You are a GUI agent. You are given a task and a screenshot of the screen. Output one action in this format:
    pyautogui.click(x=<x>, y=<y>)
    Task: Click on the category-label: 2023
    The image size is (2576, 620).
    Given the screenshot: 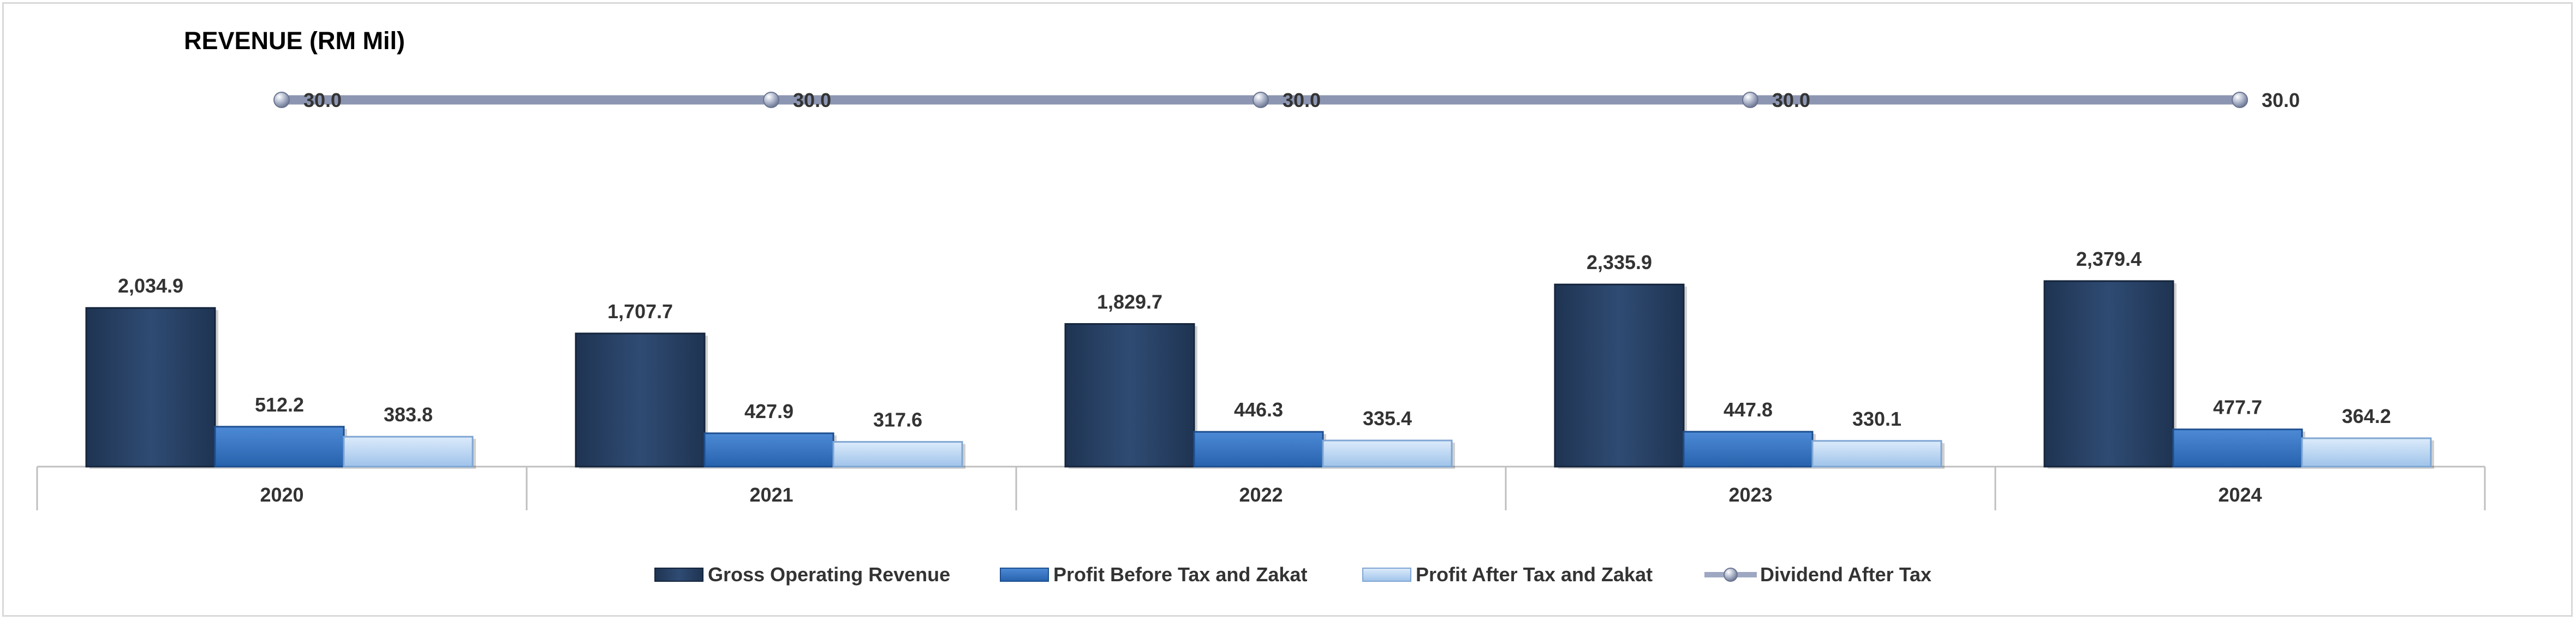 What is the action you would take?
    pyautogui.click(x=1750, y=495)
    